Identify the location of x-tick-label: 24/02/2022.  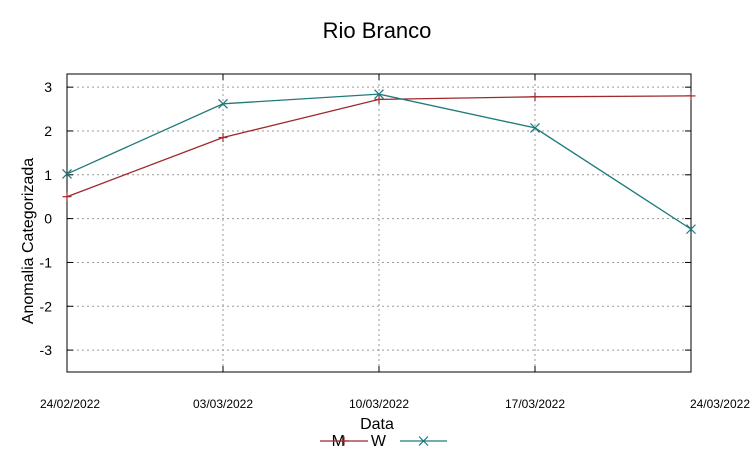
(70, 404).